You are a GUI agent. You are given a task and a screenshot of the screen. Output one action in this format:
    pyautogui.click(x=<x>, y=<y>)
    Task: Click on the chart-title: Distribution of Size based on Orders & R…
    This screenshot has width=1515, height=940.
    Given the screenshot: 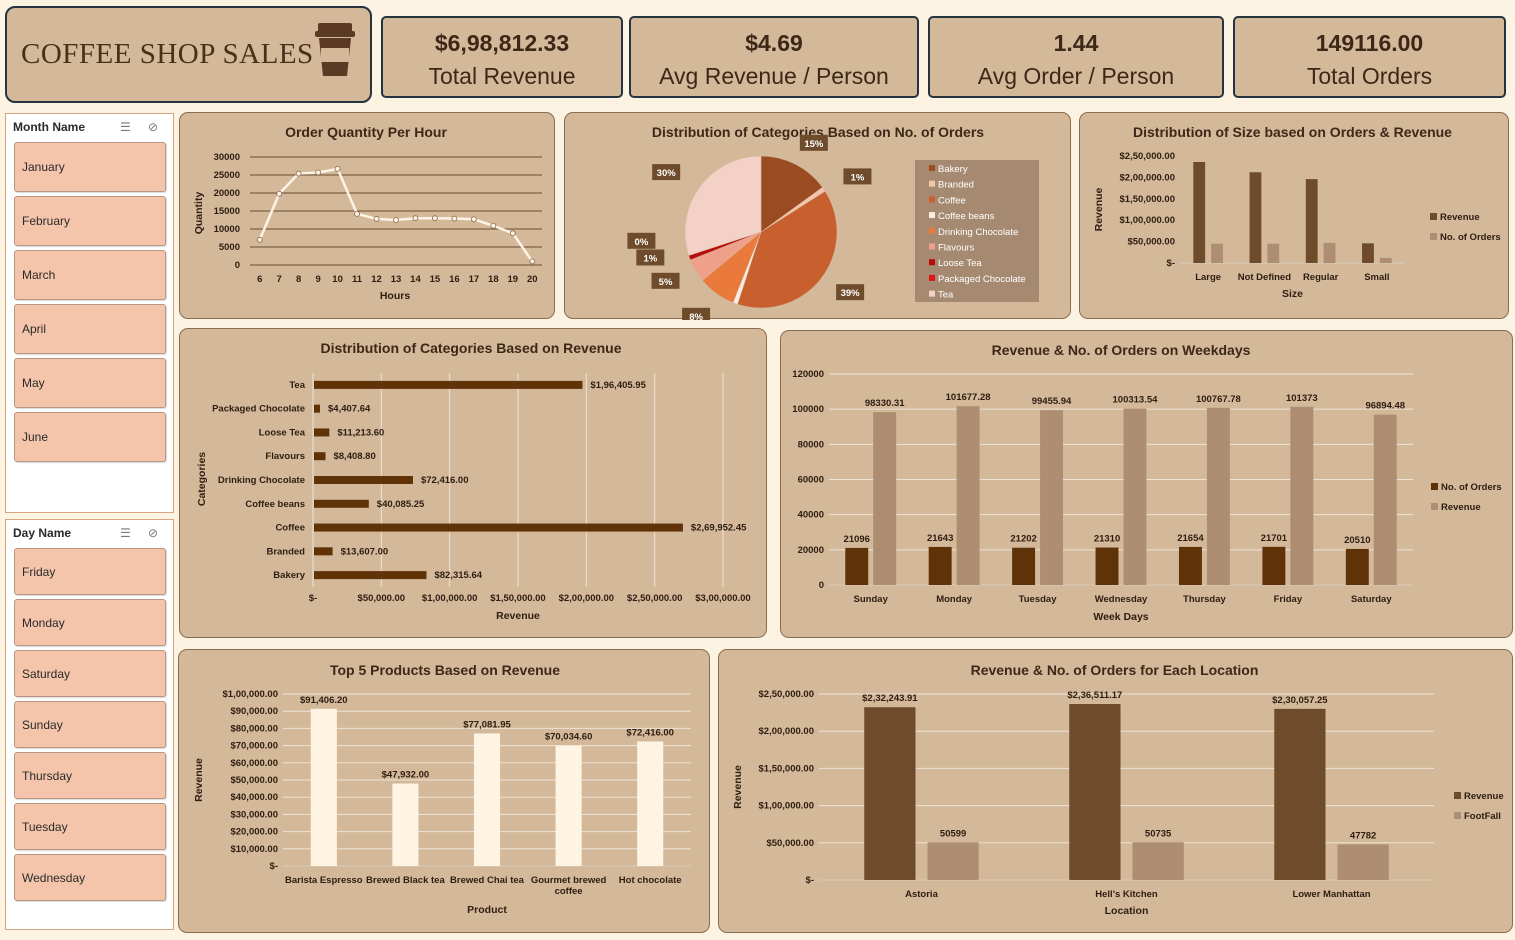 What is the action you would take?
    pyautogui.click(x=1292, y=132)
    